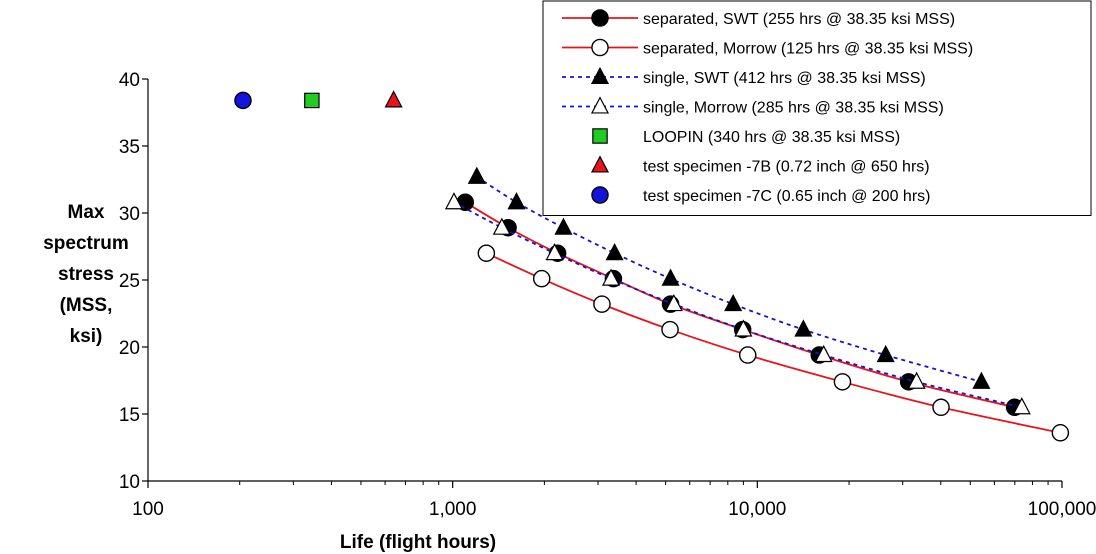  I want to click on legend-label: test specimen -7C (0.65 inch @ 200 hrs), so click(786, 196).